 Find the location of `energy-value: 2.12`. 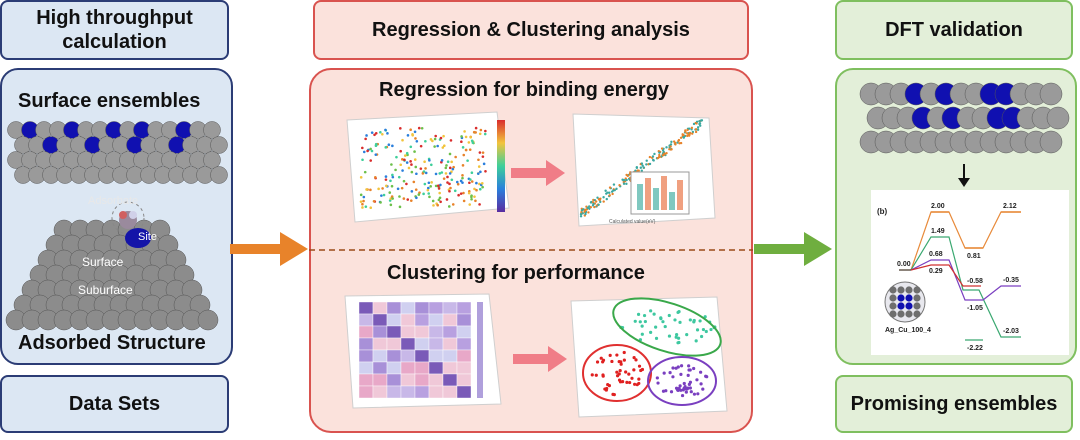

energy-value: 2.12 is located at coordinates (1010, 206).